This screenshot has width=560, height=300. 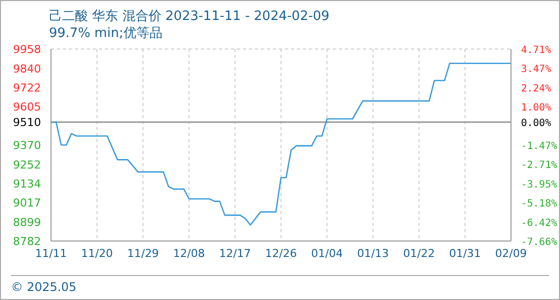 What do you see at coordinates (27, 241) in the screenshot?
I see `y-tick-label: 8782` at bounding box center [27, 241].